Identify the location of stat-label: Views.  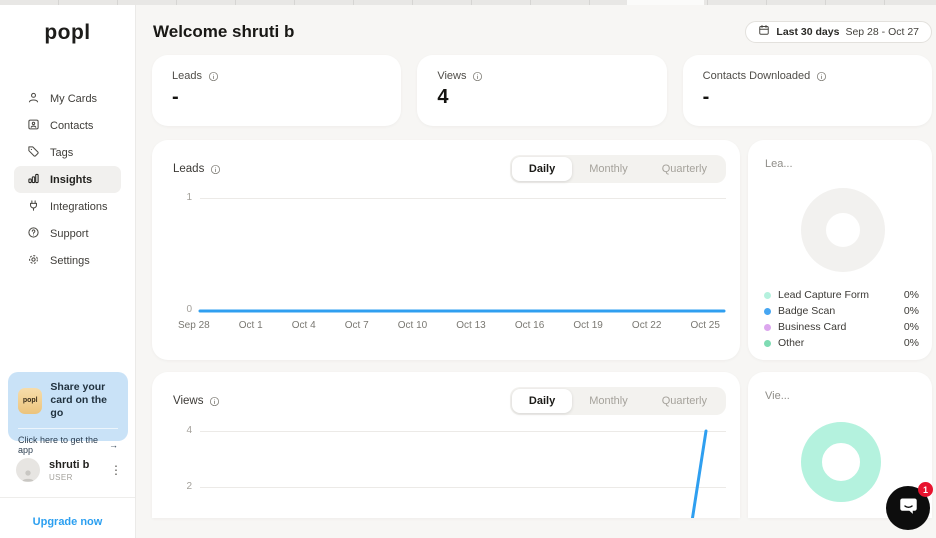
(452, 76).